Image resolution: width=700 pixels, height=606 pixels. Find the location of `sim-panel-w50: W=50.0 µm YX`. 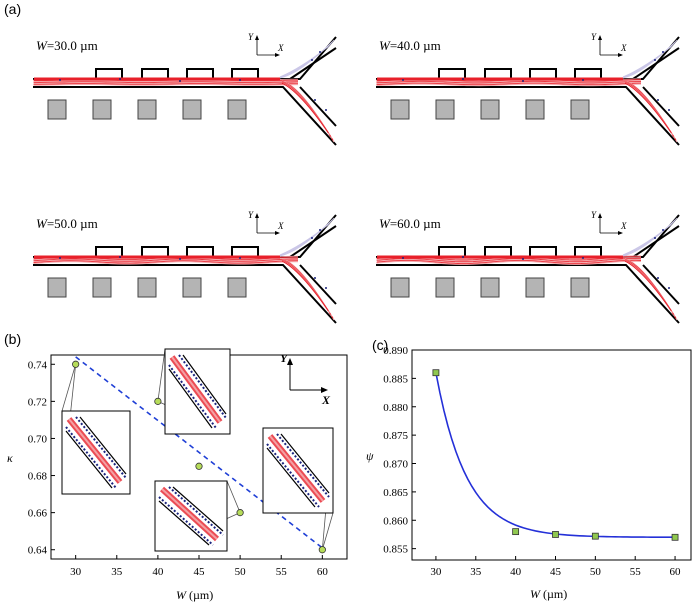

sim-panel-w50: W=50.0 µm YX is located at coordinates (185, 267).